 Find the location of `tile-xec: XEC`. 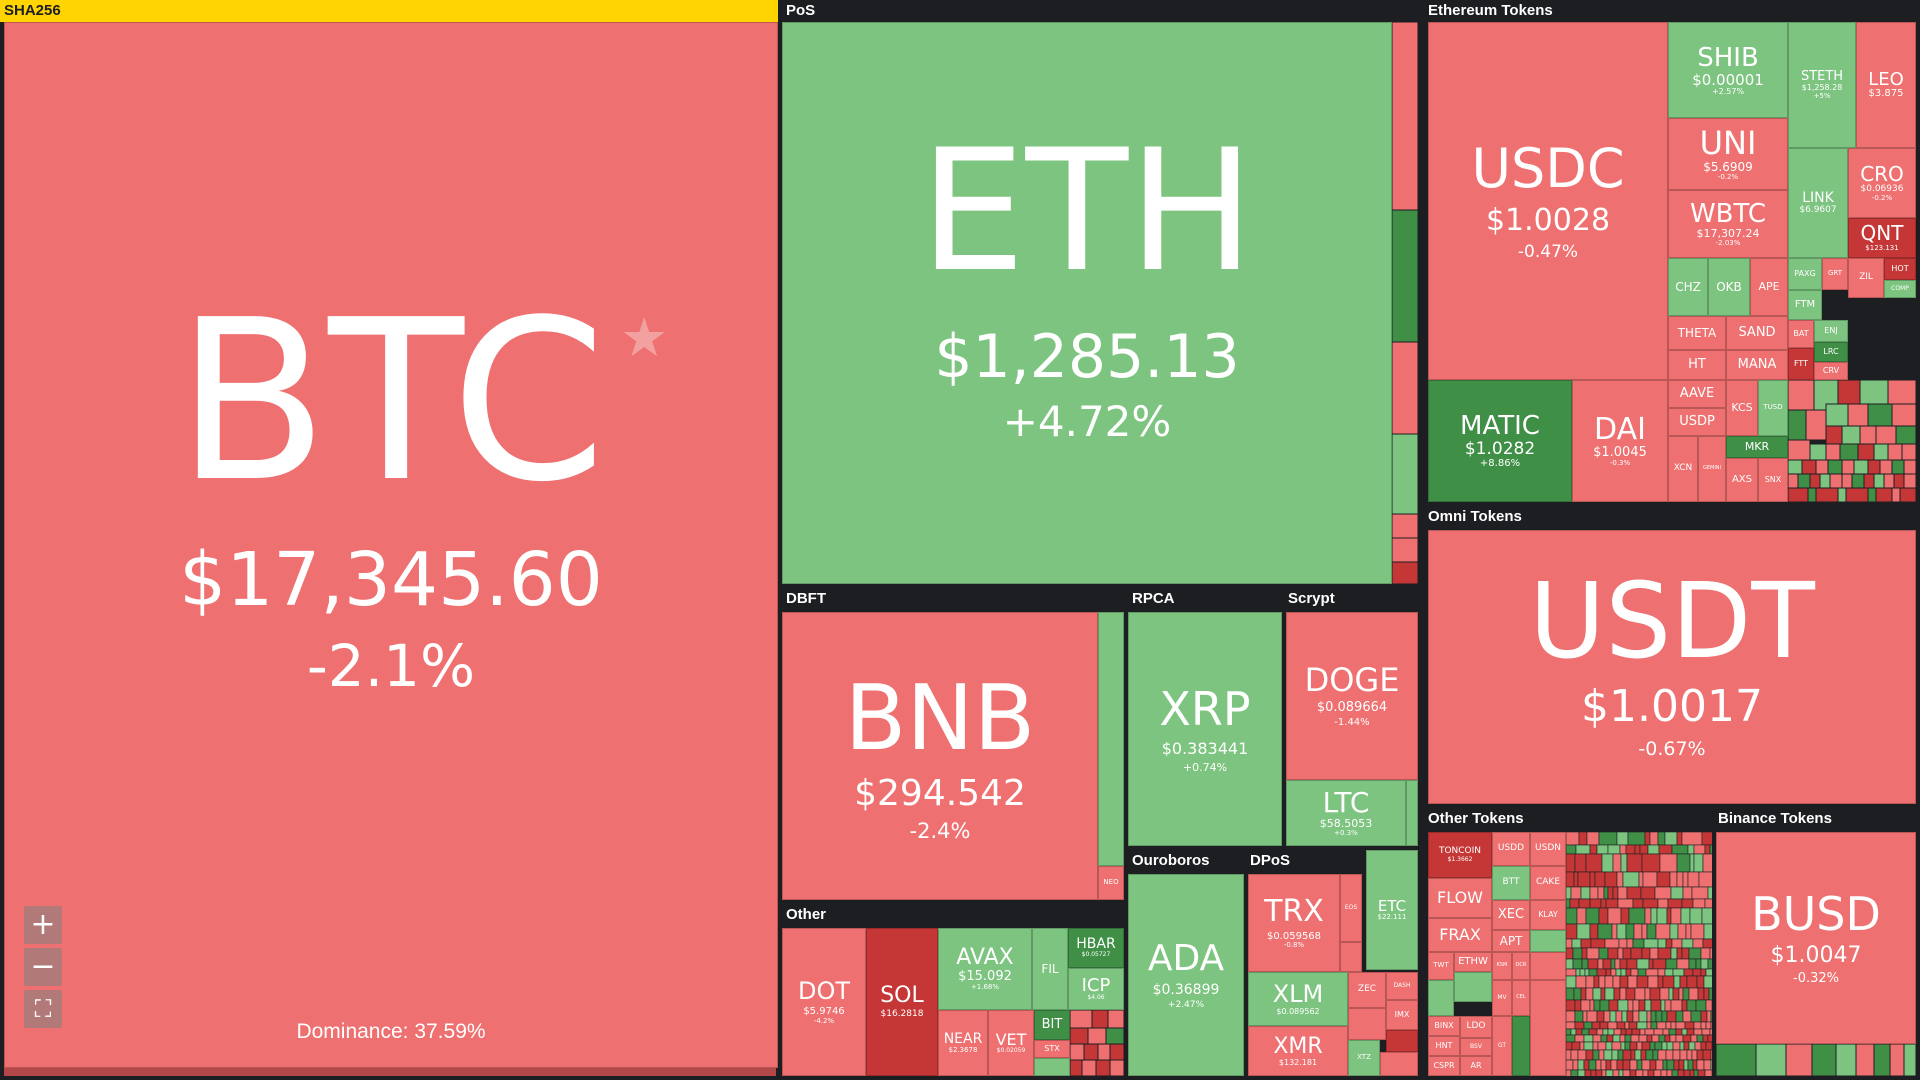

tile-xec: XEC is located at coordinates (1511, 915).